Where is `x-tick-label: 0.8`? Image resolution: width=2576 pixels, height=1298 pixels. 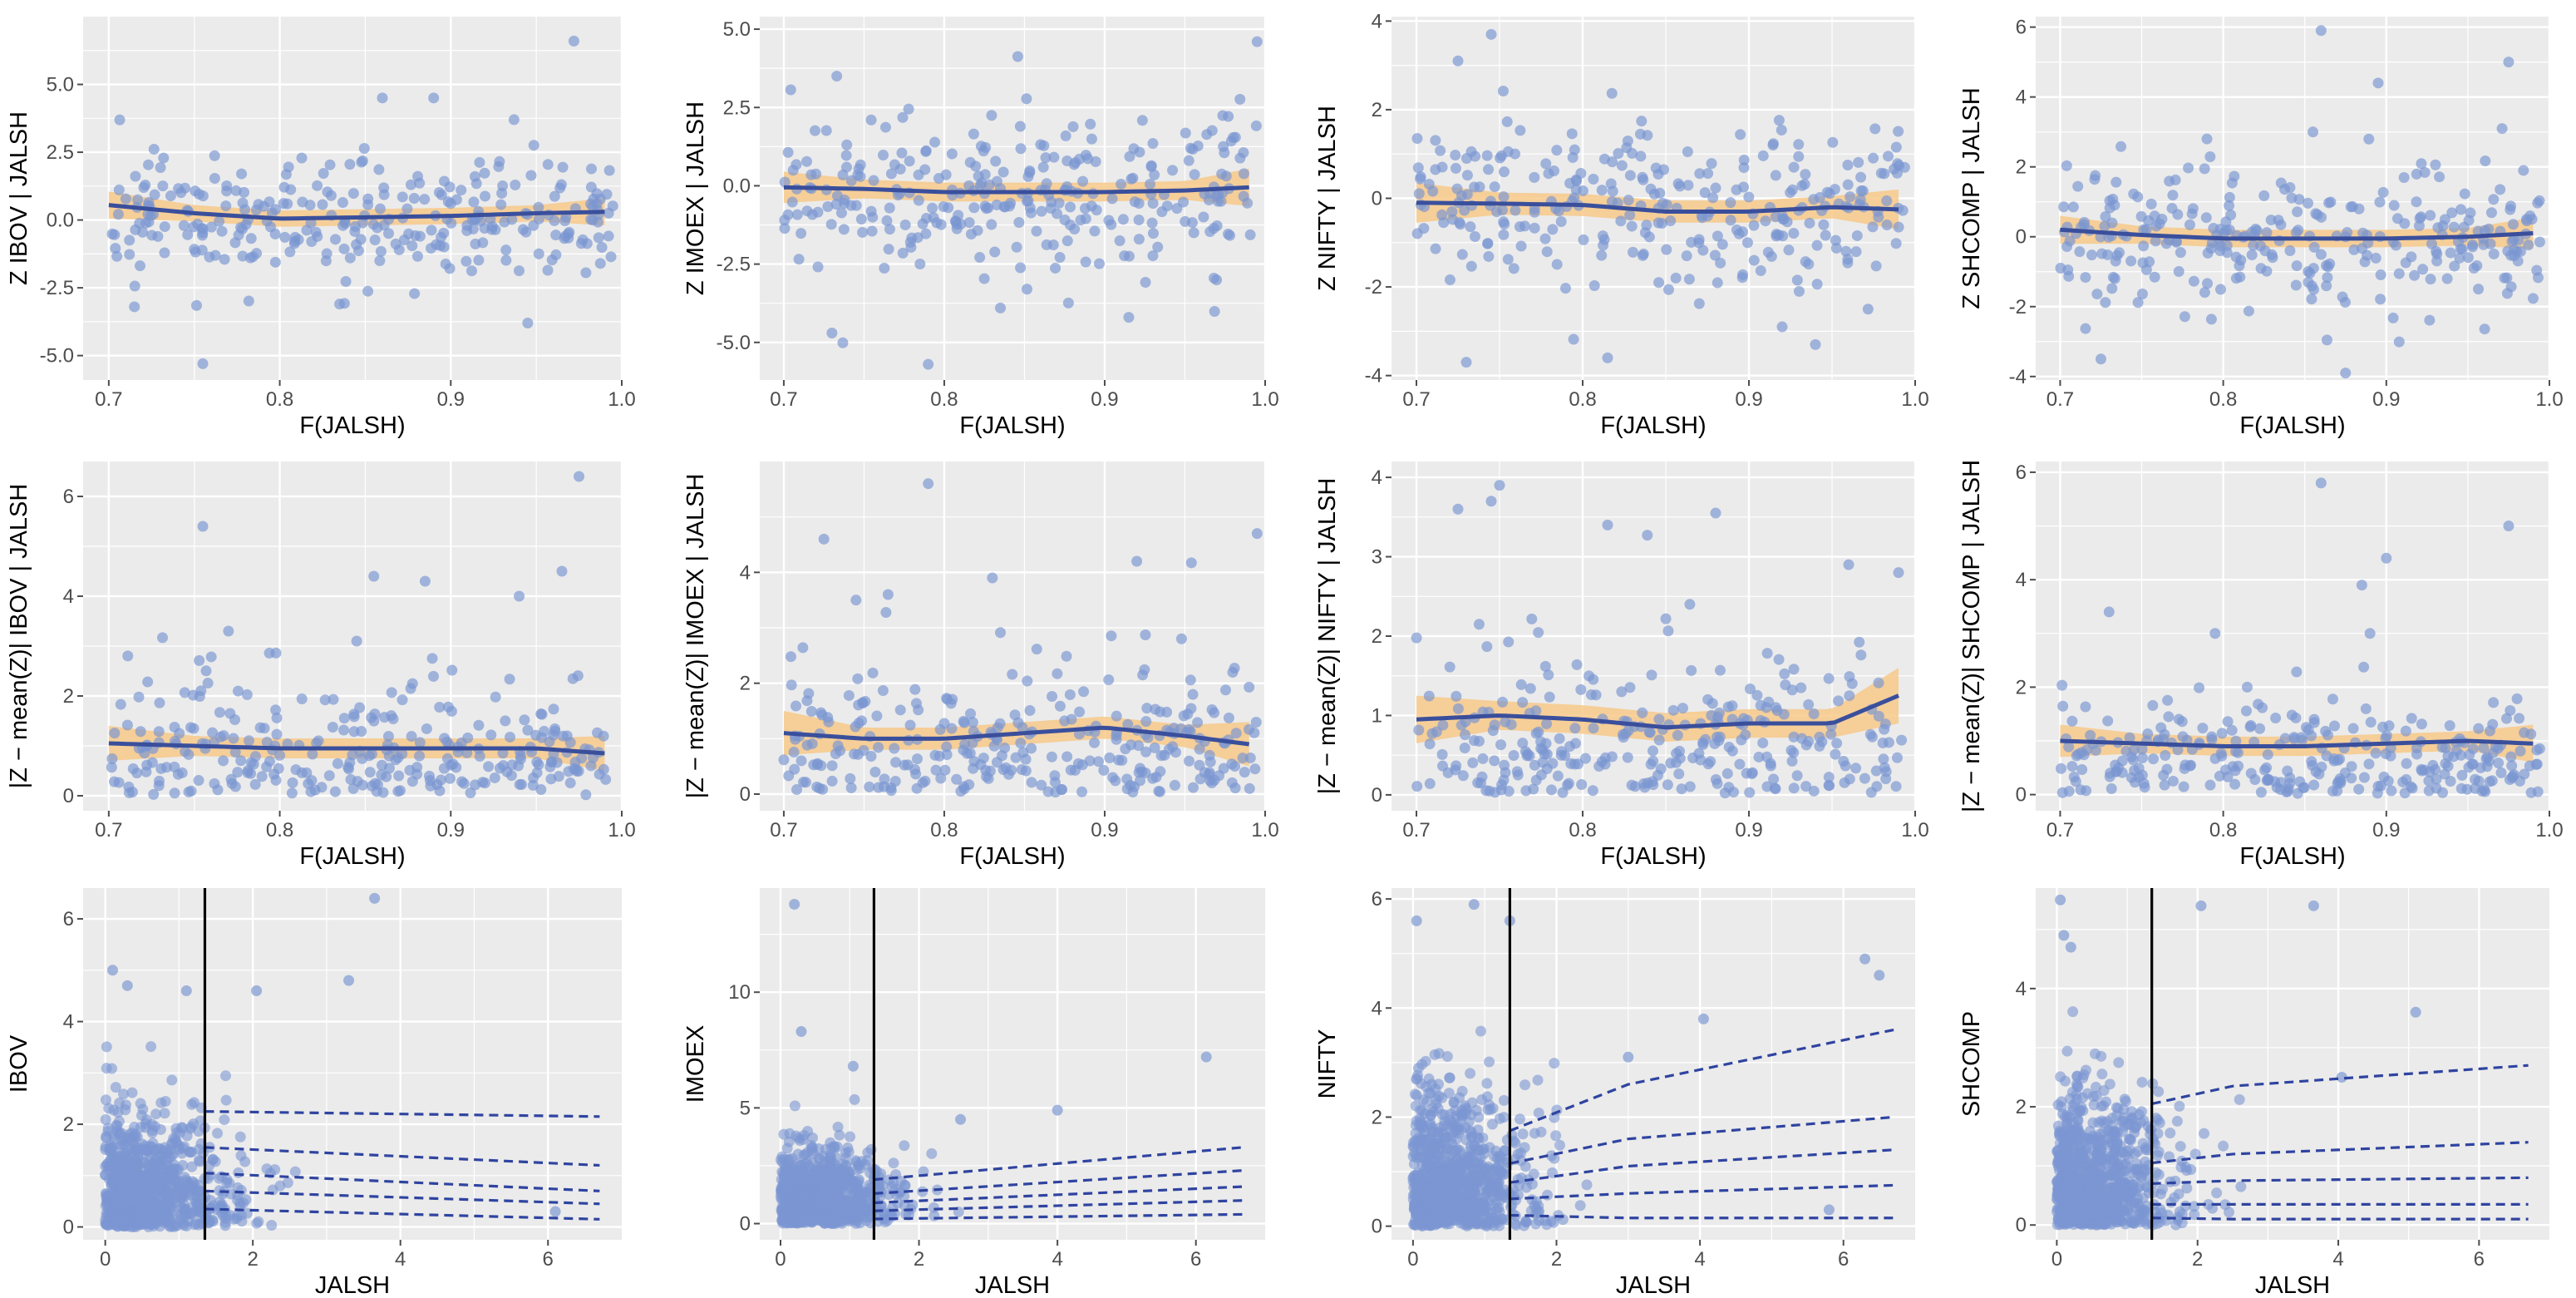 x-tick-label: 0.8 is located at coordinates (1582, 830).